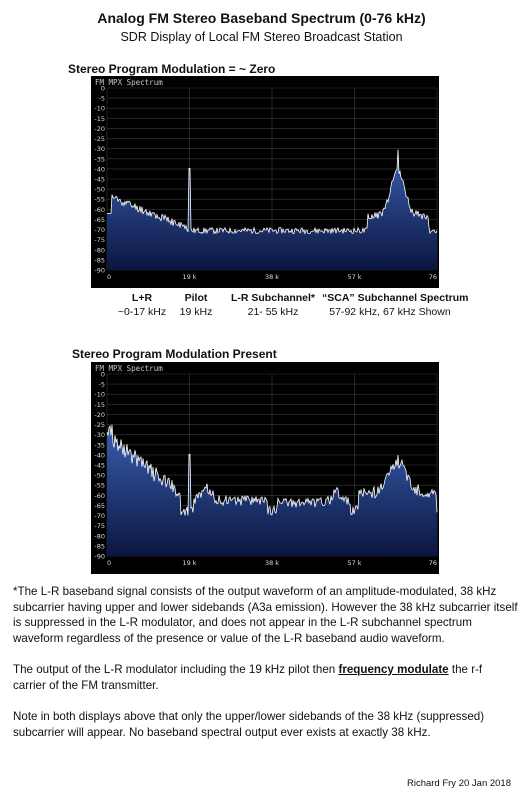 The width and height of the screenshot is (523, 800). I want to click on author-credit: Richard Fry 20 Jan 2018, so click(458, 783).